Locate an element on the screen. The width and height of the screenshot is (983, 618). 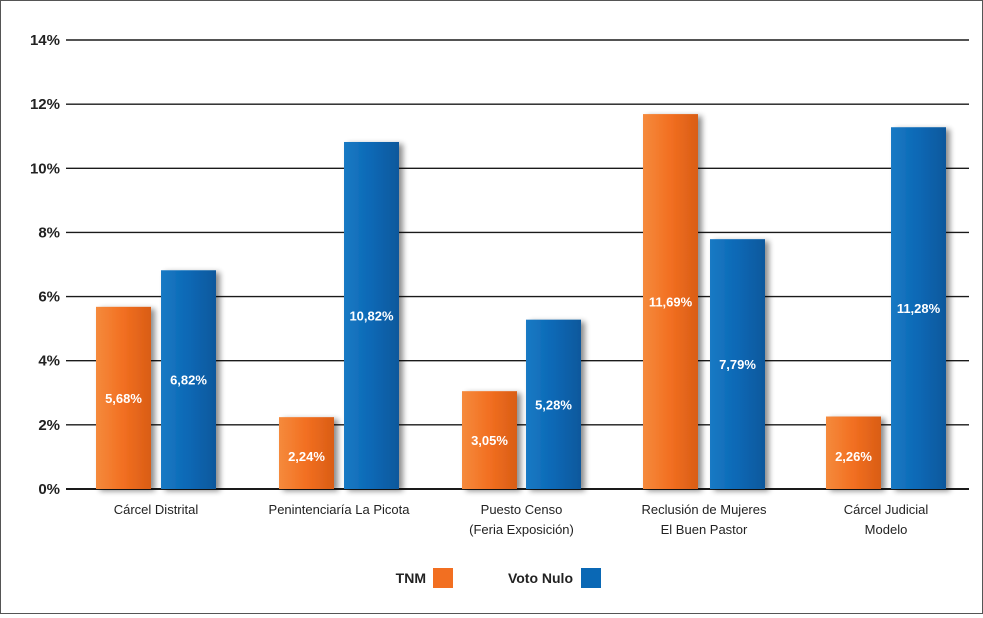
y-tick-label: 10% is located at coordinates (45, 168).